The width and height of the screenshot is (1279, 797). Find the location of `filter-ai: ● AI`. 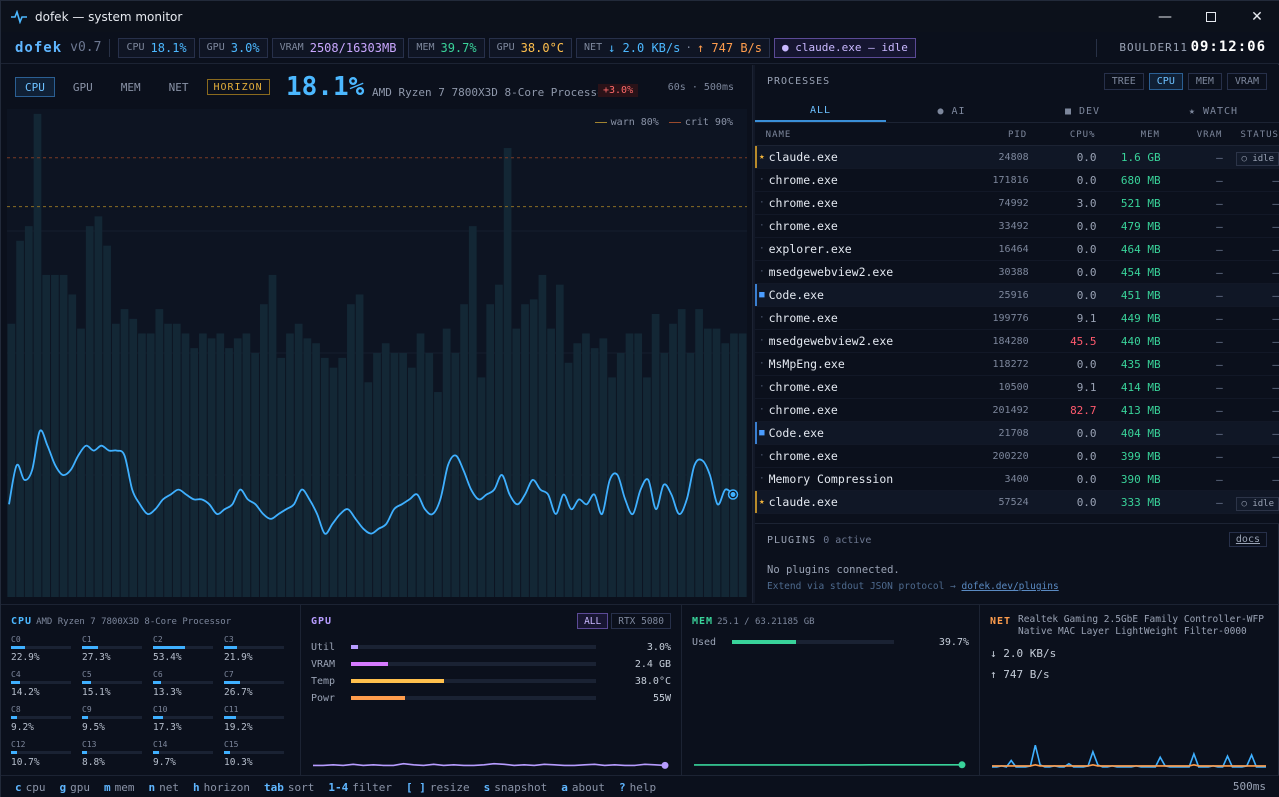

filter-ai: ● AI is located at coordinates (951, 111).